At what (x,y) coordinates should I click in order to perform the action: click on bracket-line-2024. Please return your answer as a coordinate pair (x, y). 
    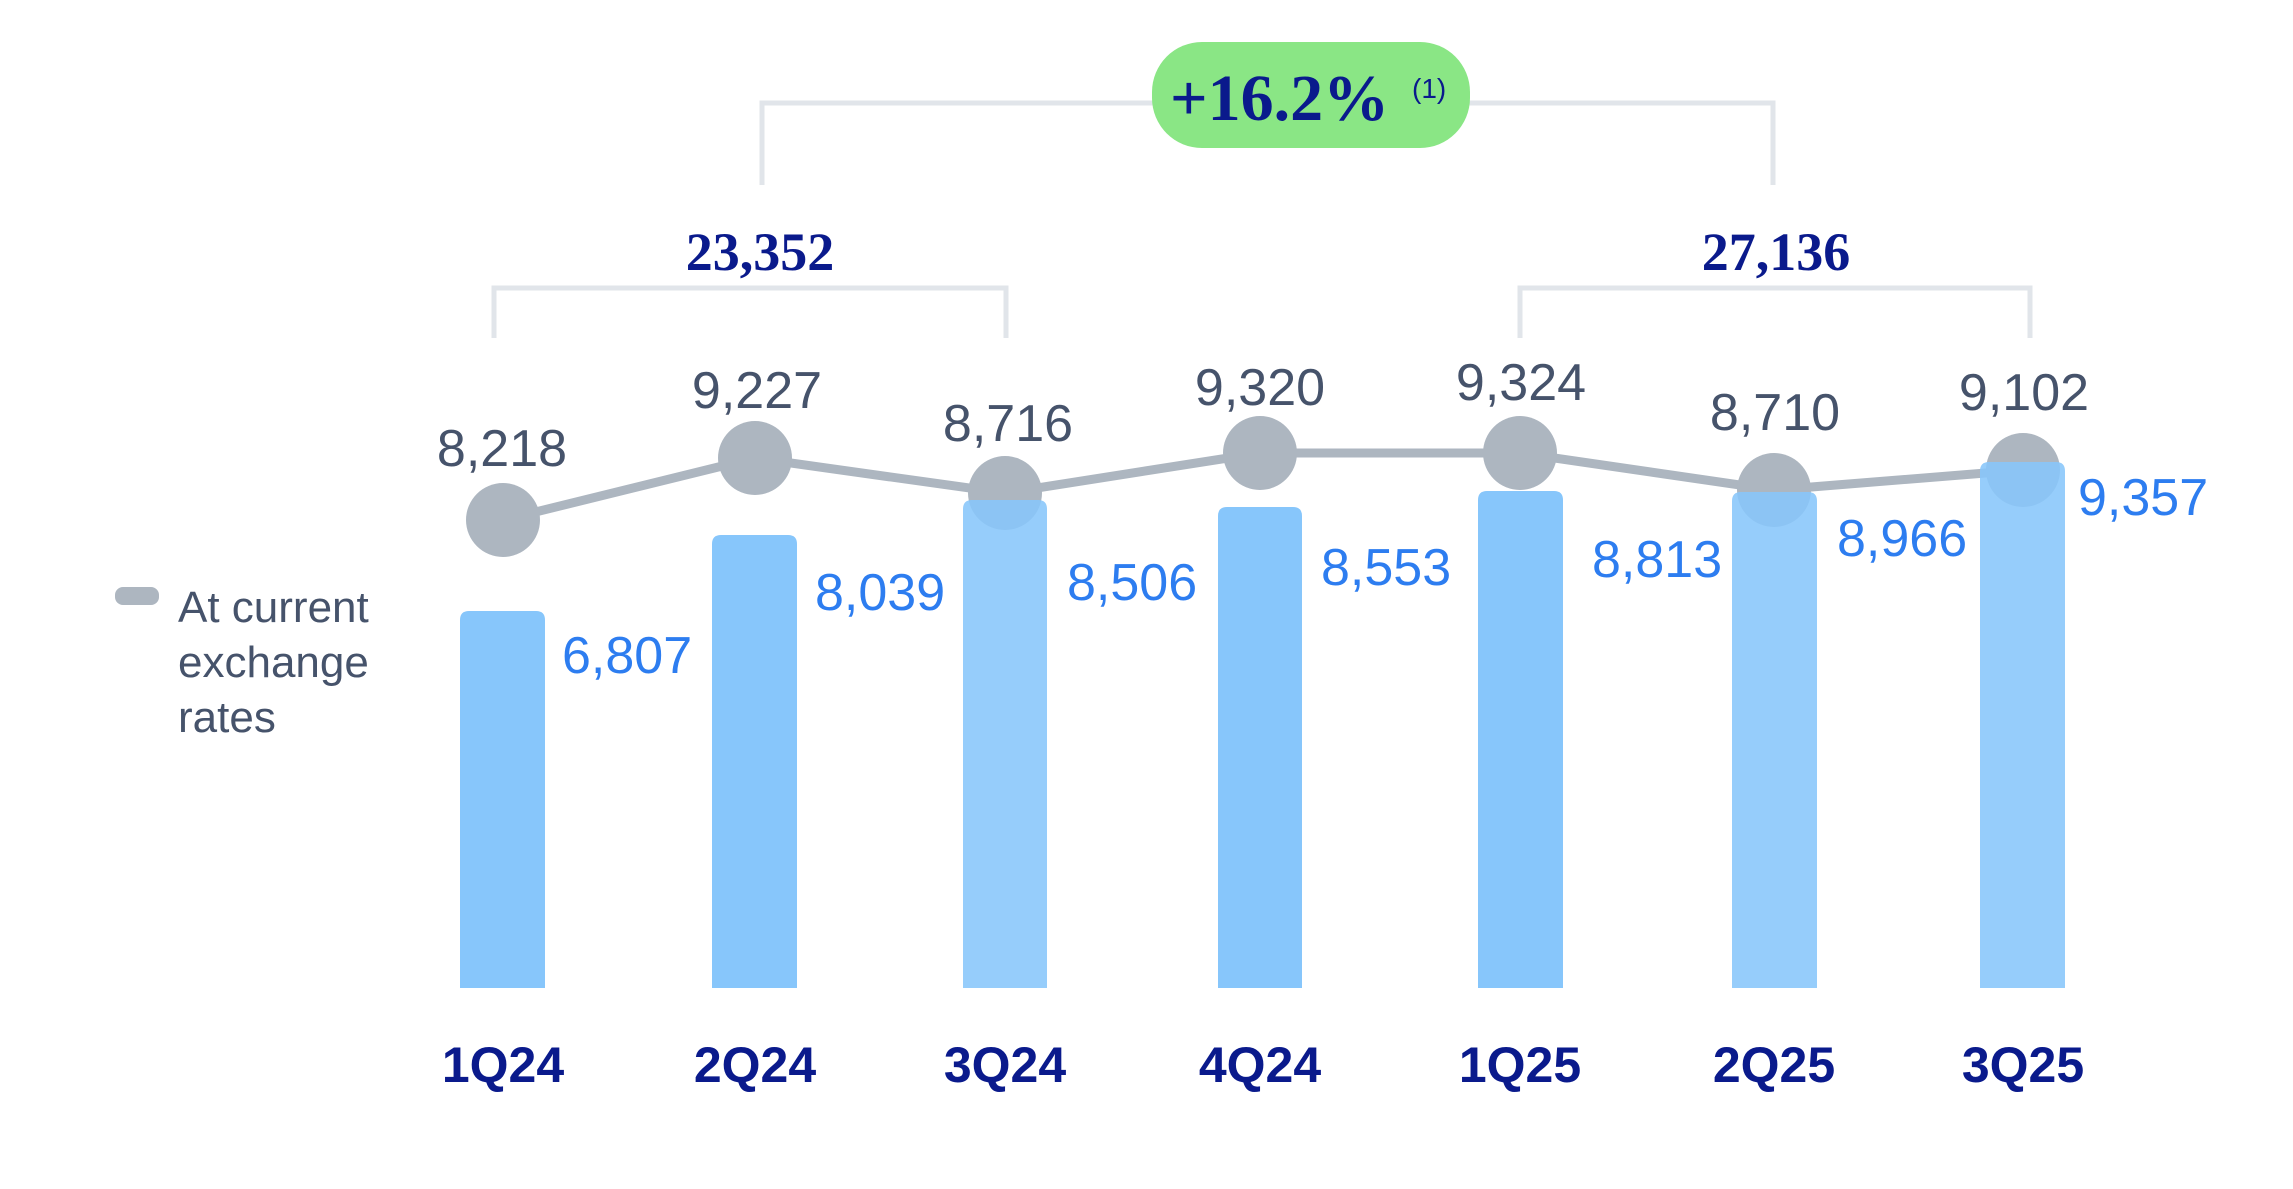
    Looking at the image, I should click on (750, 311).